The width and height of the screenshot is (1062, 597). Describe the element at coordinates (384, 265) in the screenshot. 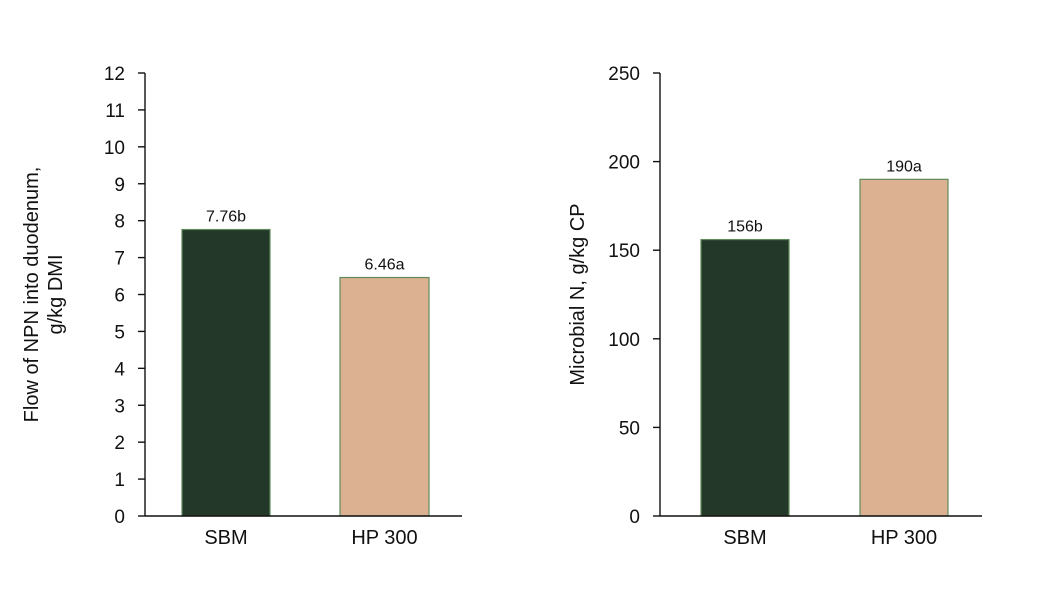

I see `data-label: 6.46a` at that location.